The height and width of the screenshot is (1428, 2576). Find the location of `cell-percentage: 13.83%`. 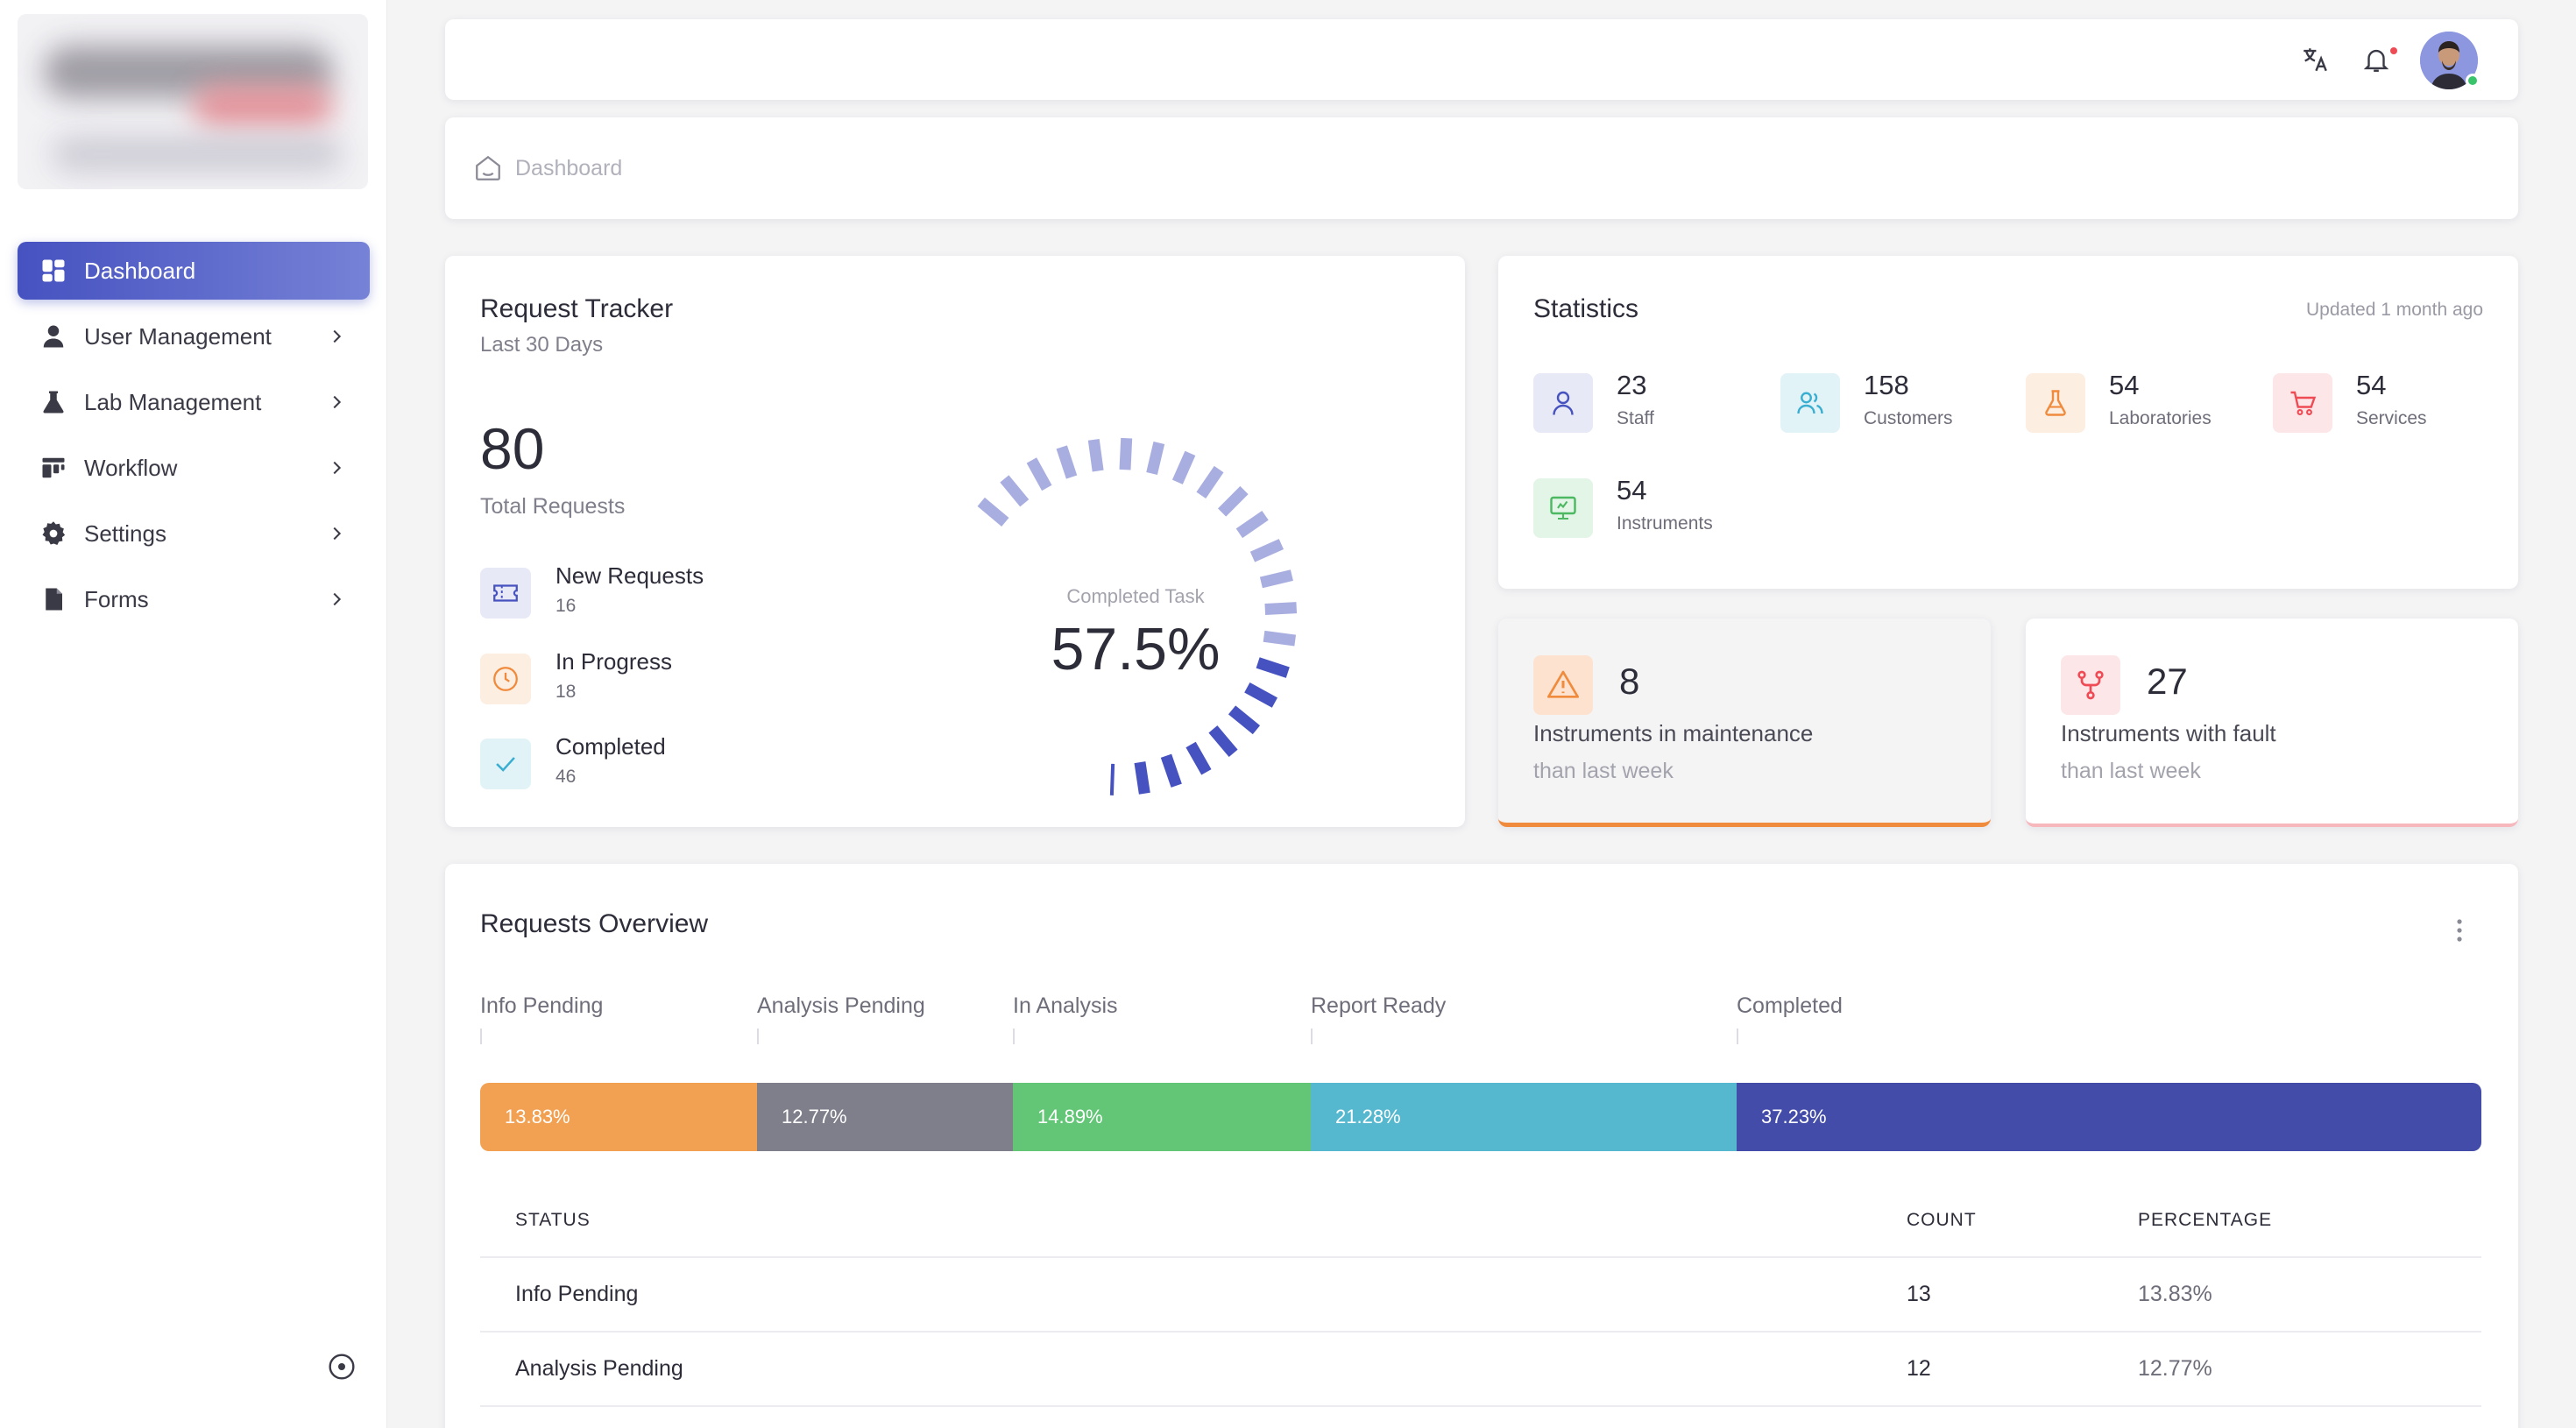

cell-percentage: 13.83% is located at coordinates (2175, 1294).